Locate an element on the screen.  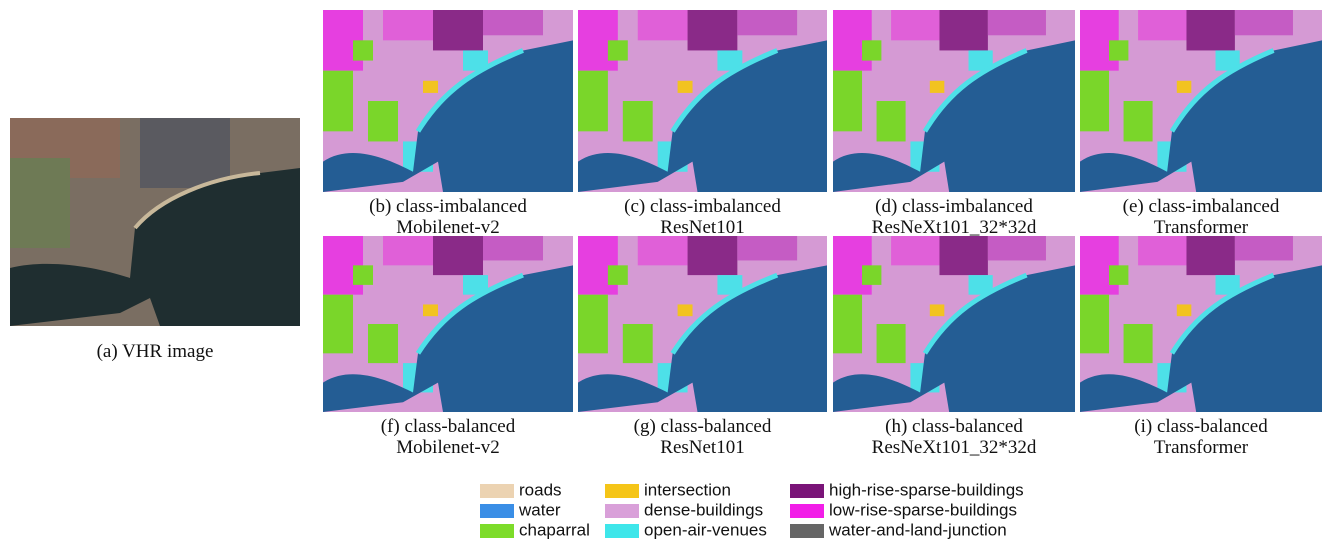
caption: (c) class-imbalanced is located at coordinates (702, 206).